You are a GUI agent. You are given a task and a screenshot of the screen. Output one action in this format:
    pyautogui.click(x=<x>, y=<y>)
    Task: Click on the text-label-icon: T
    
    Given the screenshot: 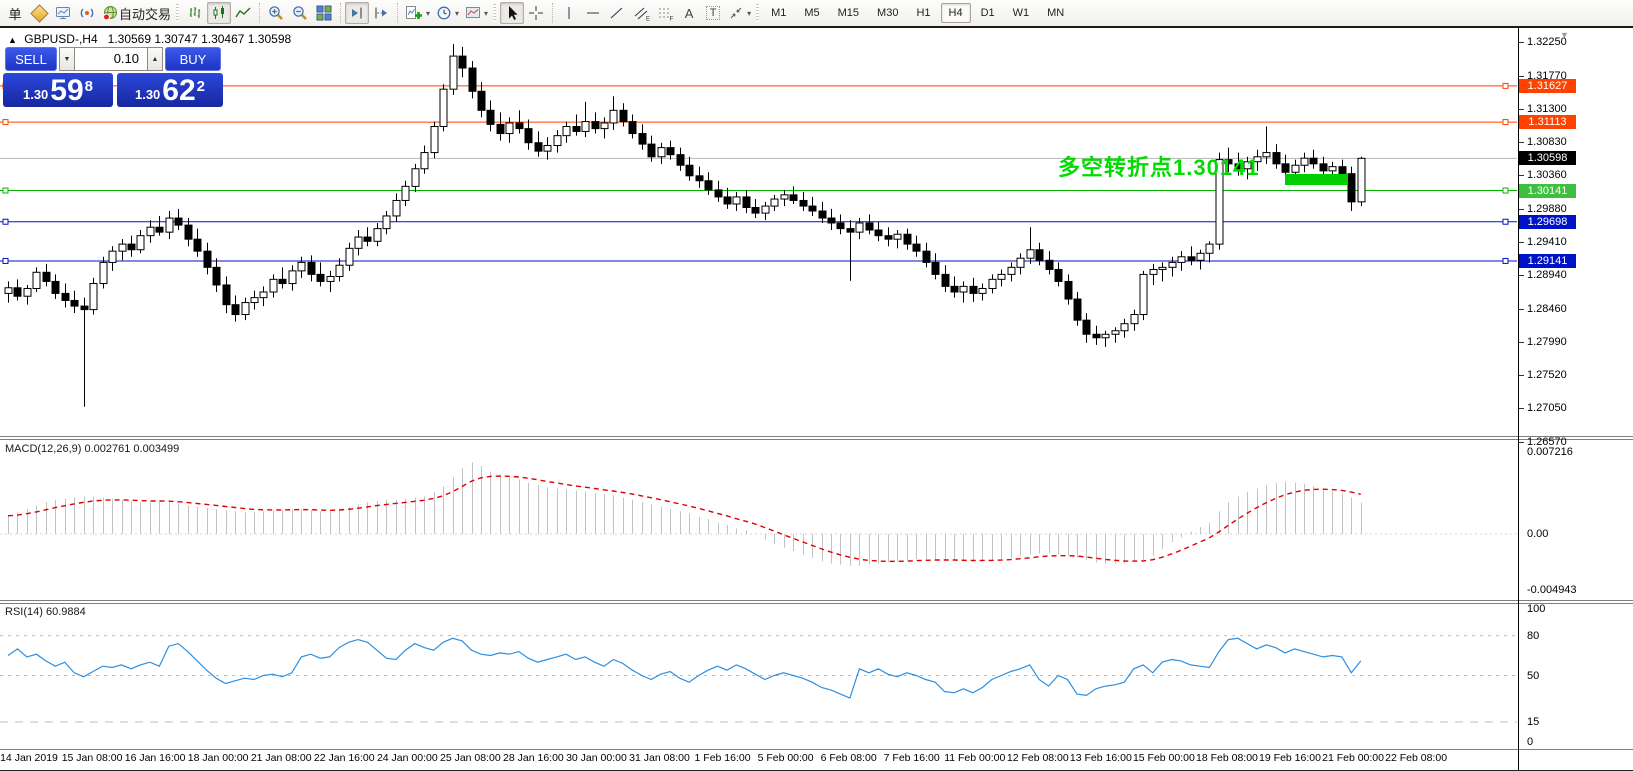 What is the action you would take?
    pyautogui.click(x=713, y=13)
    